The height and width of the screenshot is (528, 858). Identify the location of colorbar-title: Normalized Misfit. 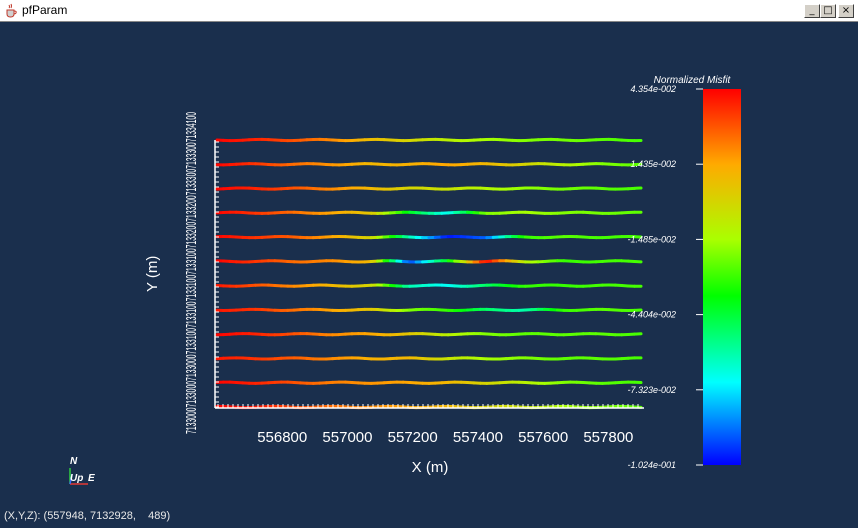
(693, 80).